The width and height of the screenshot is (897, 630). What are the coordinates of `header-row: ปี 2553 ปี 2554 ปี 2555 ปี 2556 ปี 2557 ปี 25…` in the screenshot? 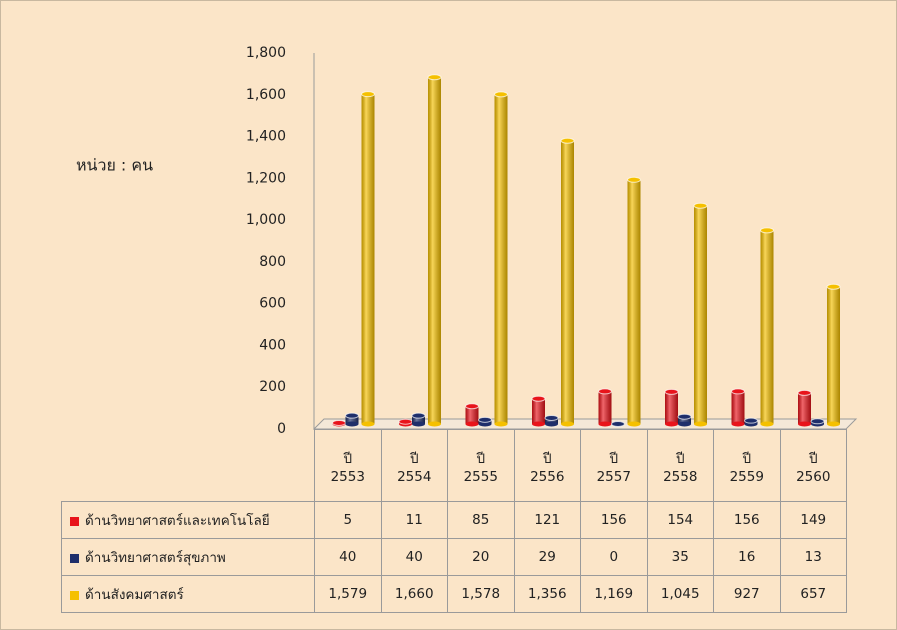 It's located at (454, 465).